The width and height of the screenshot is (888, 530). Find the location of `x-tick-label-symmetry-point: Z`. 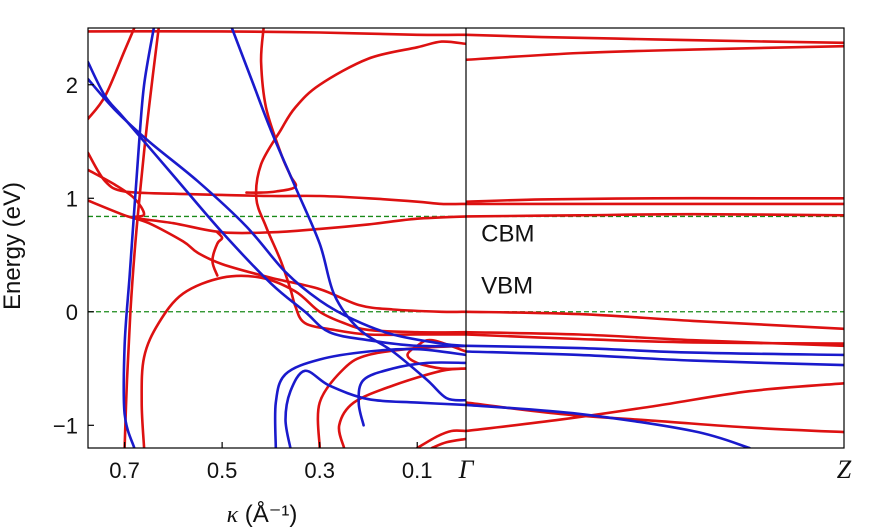

x-tick-label-symmetry-point: Z is located at coordinates (844, 469).